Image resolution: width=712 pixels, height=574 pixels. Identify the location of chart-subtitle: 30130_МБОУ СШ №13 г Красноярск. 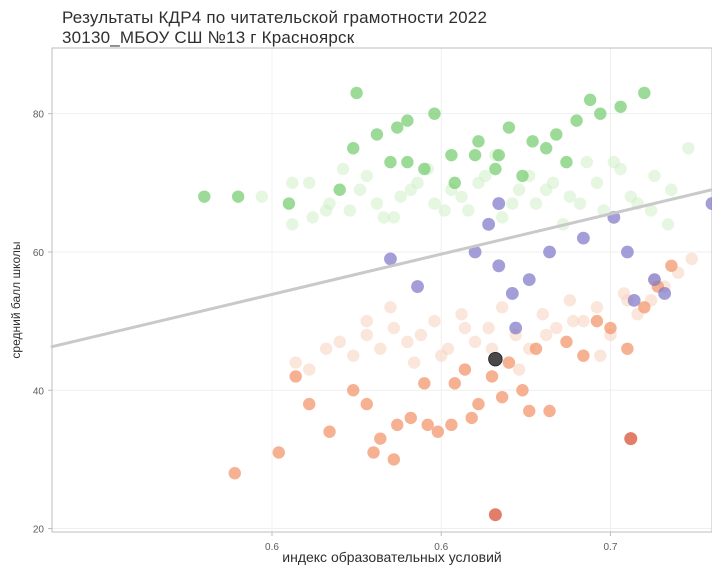
(208, 37).